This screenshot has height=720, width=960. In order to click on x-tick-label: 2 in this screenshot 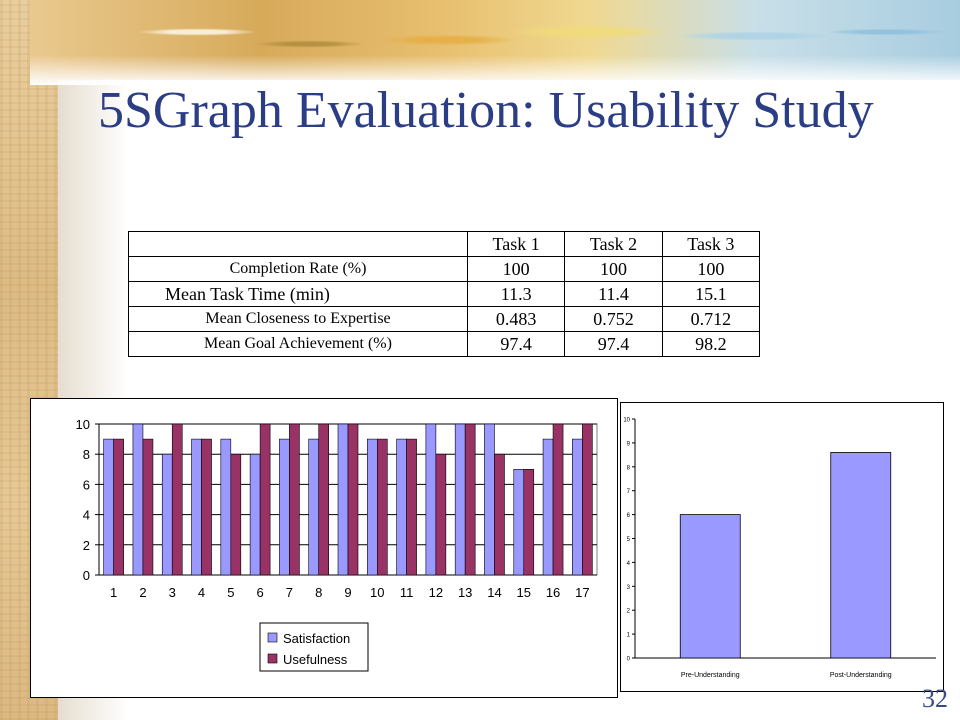, I will do `click(142, 592)`.